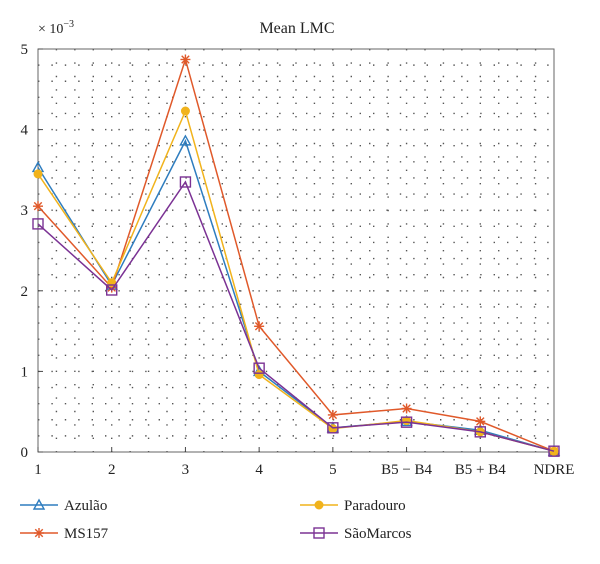  Describe the element at coordinates (68, 24) in the screenshot. I see `y-multiplier-exponent: −3` at that location.